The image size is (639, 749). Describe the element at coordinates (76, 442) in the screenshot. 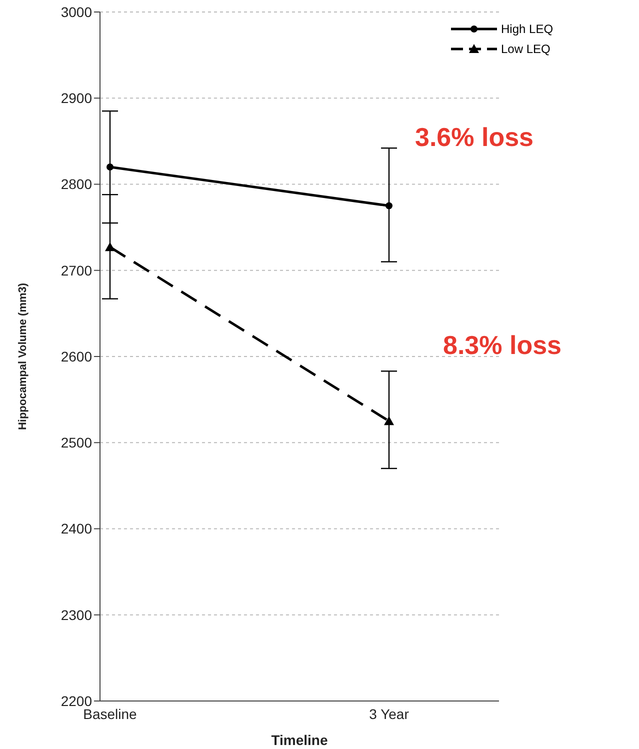

I see `y-tick-label: 2500` at that location.